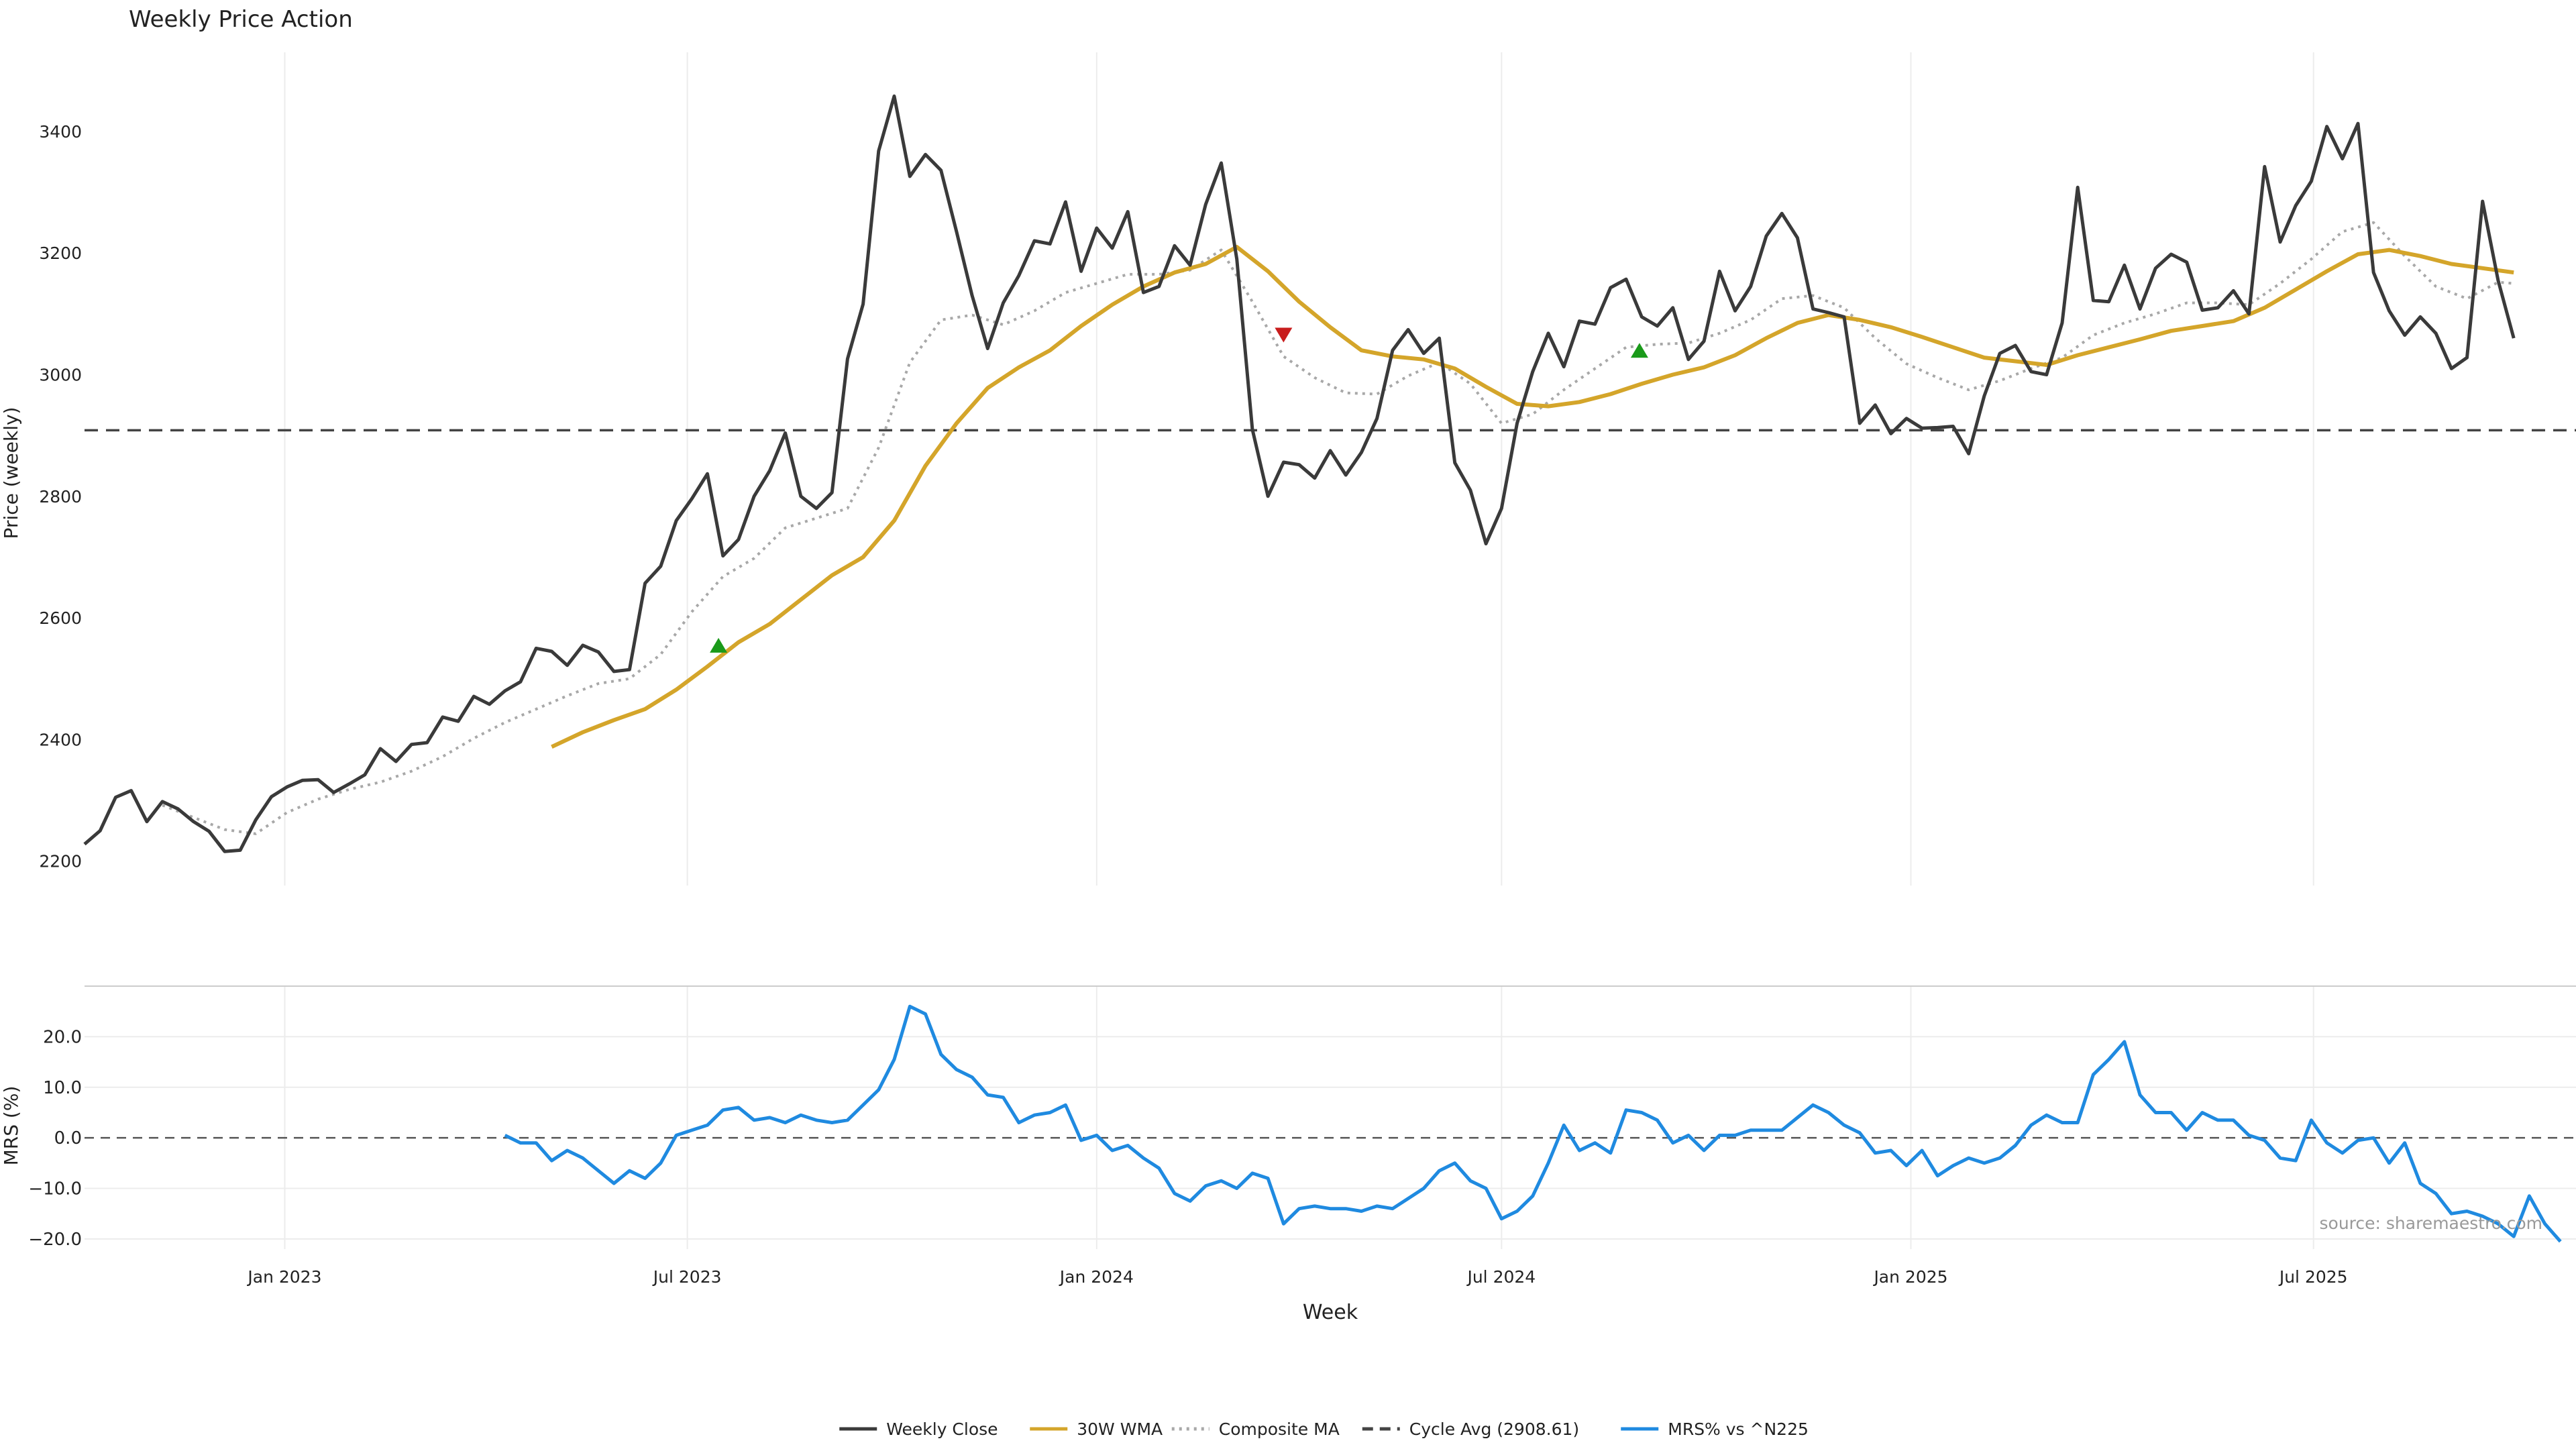 This screenshot has width=2576, height=1449. I want to click on legend-label: Weekly Close, so click(942, 1429).